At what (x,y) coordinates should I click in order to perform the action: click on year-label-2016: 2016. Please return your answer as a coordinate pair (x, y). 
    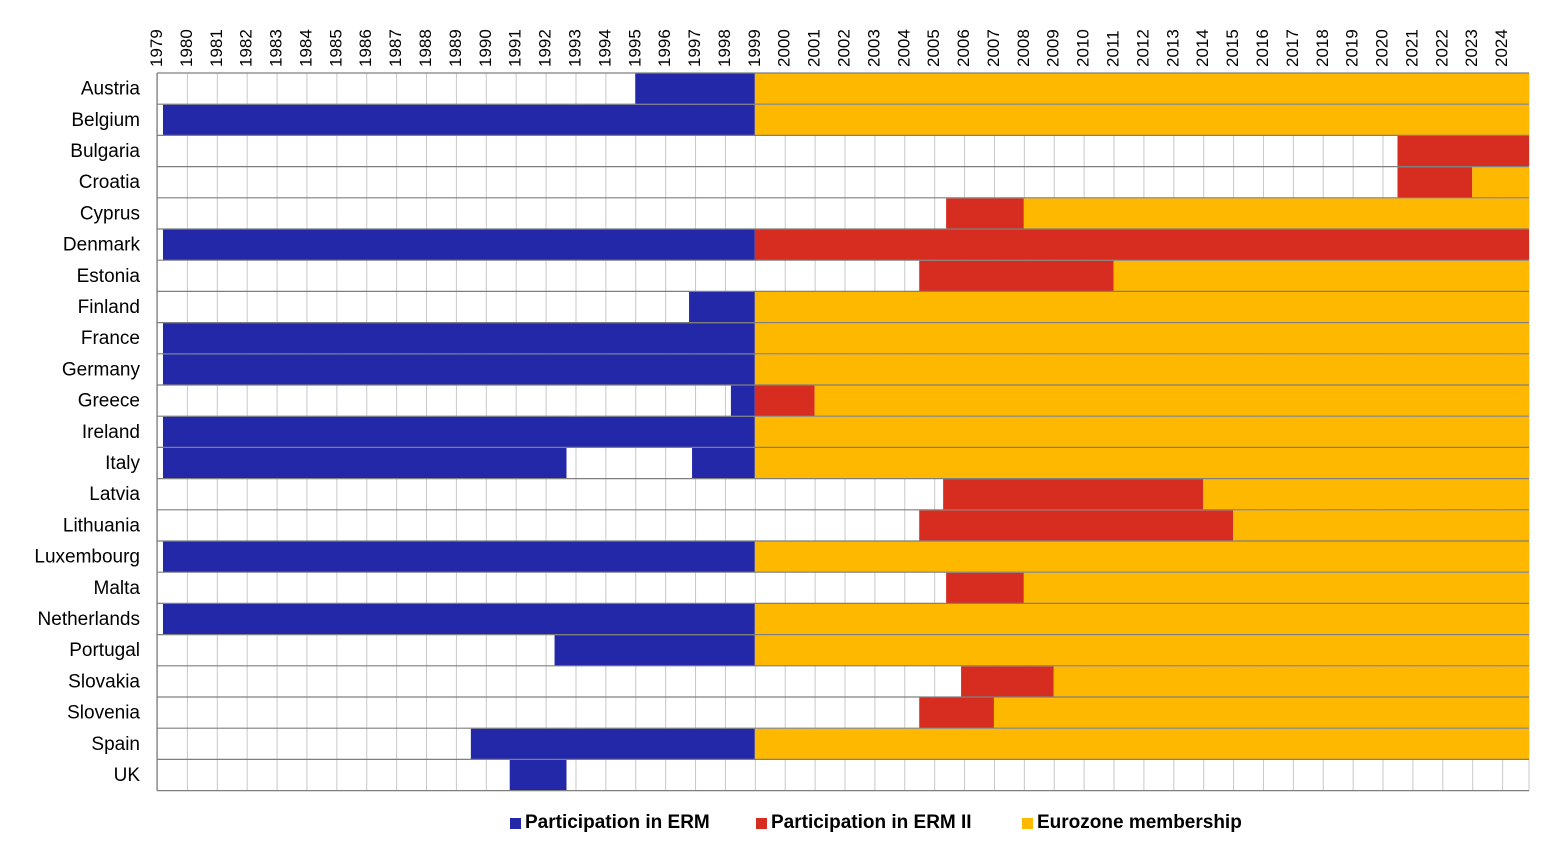
    Looking at the image, I should click on (1262, 48).